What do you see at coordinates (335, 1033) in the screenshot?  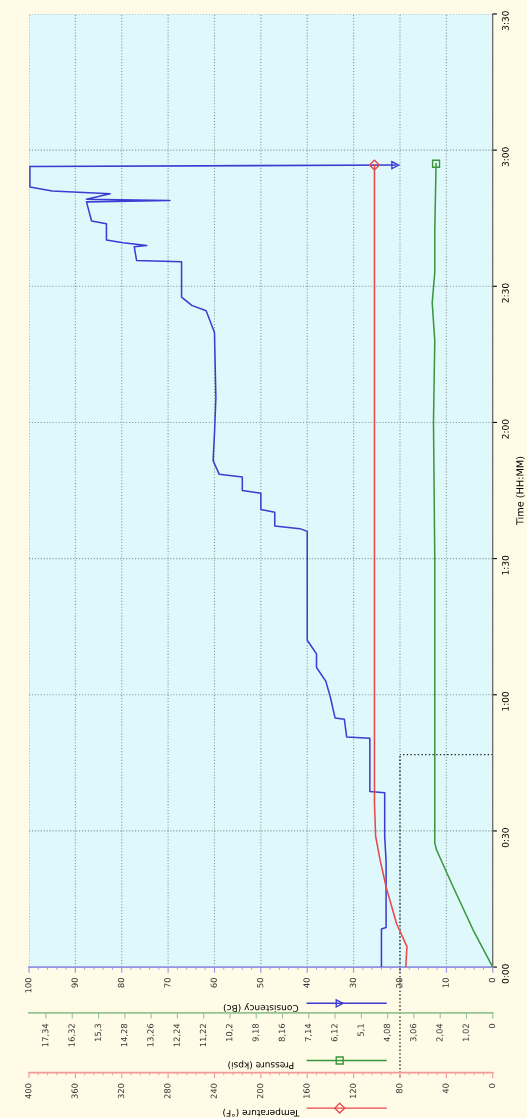 I see `x2-tick-label: 6,12` at bounding box center [335, 1033].